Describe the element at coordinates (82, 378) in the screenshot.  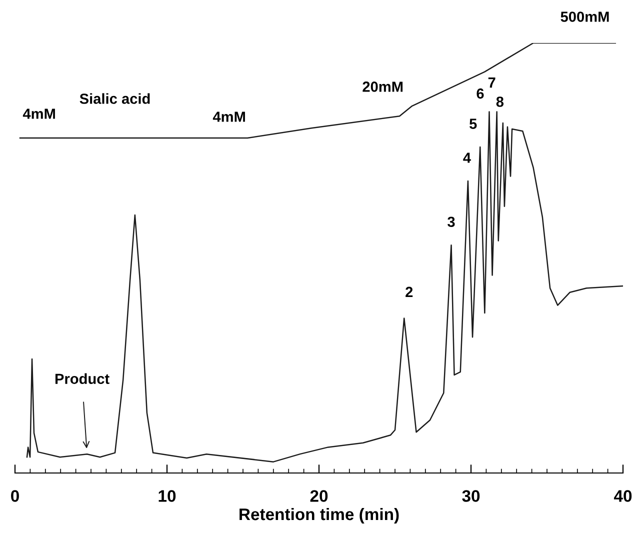
I see `annotation: Product` at that location.